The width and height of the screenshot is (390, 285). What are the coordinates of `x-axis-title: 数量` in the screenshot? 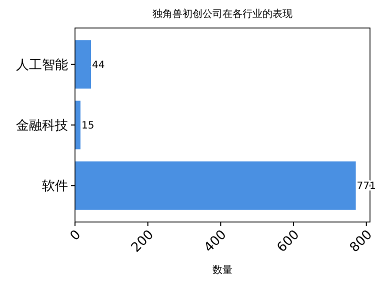 It's located at (222, 270).